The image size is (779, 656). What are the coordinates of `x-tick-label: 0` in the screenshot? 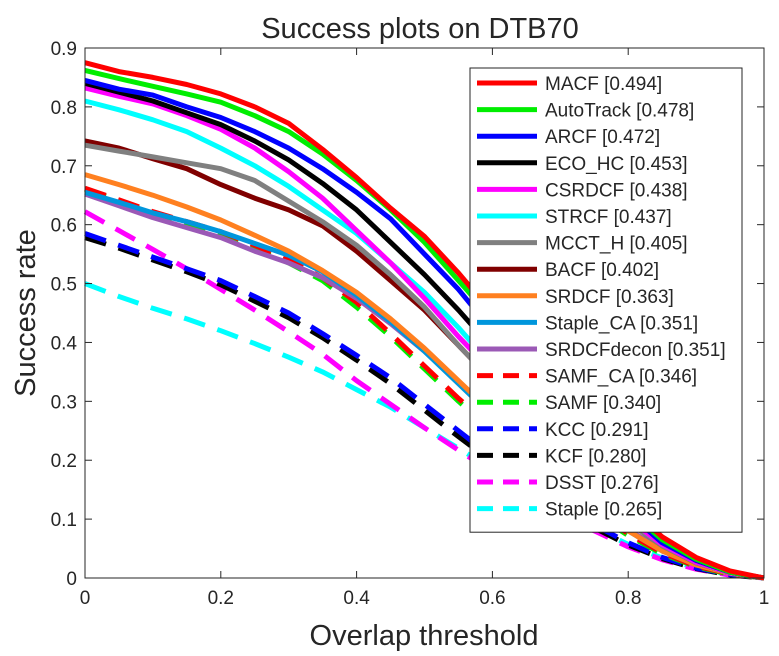 It's located at (85, 598).